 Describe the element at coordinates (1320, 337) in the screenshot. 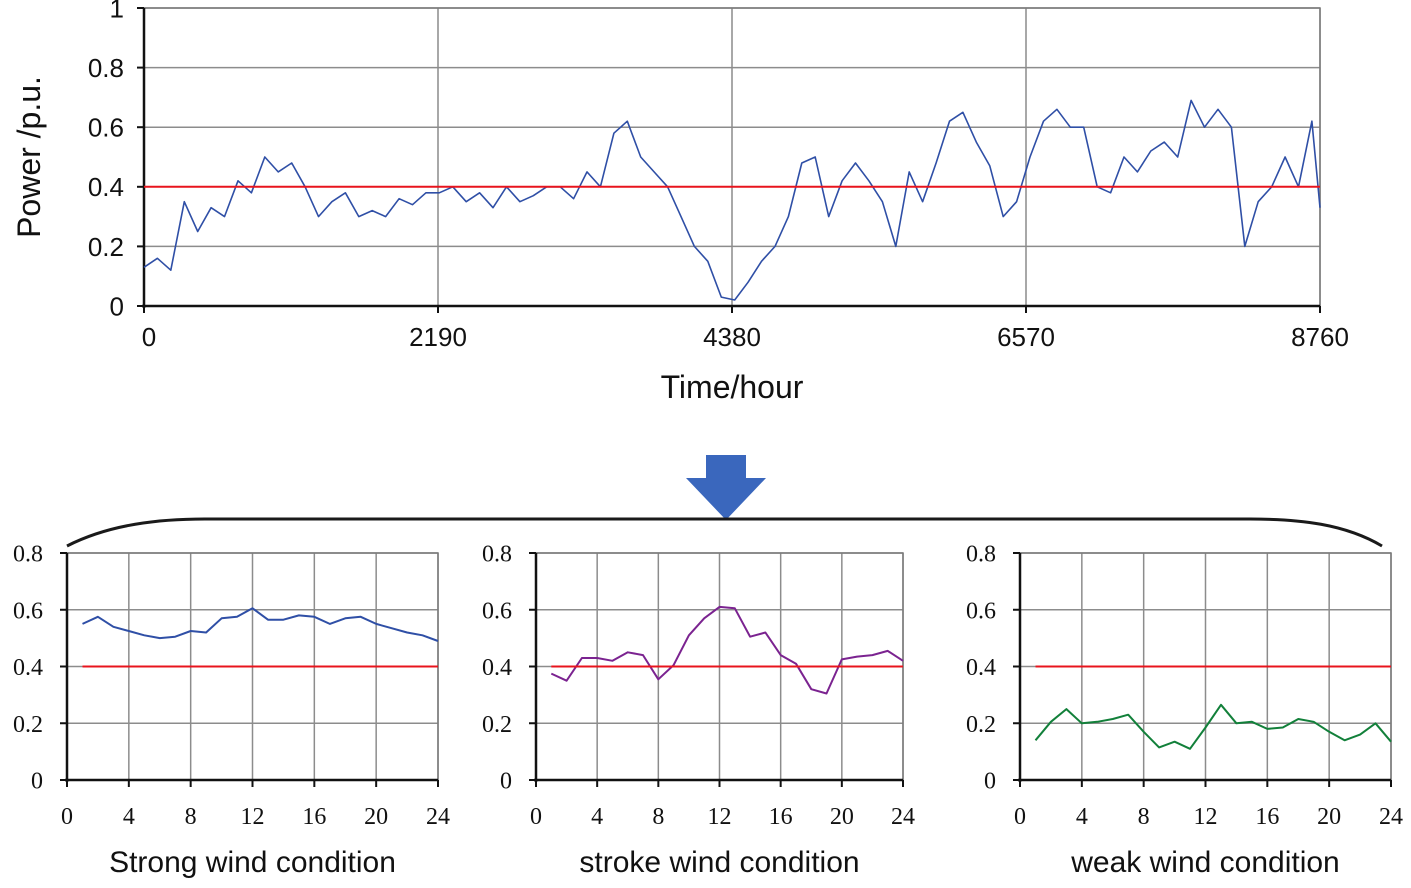

I see `x-tick-label: 8760` at that location.